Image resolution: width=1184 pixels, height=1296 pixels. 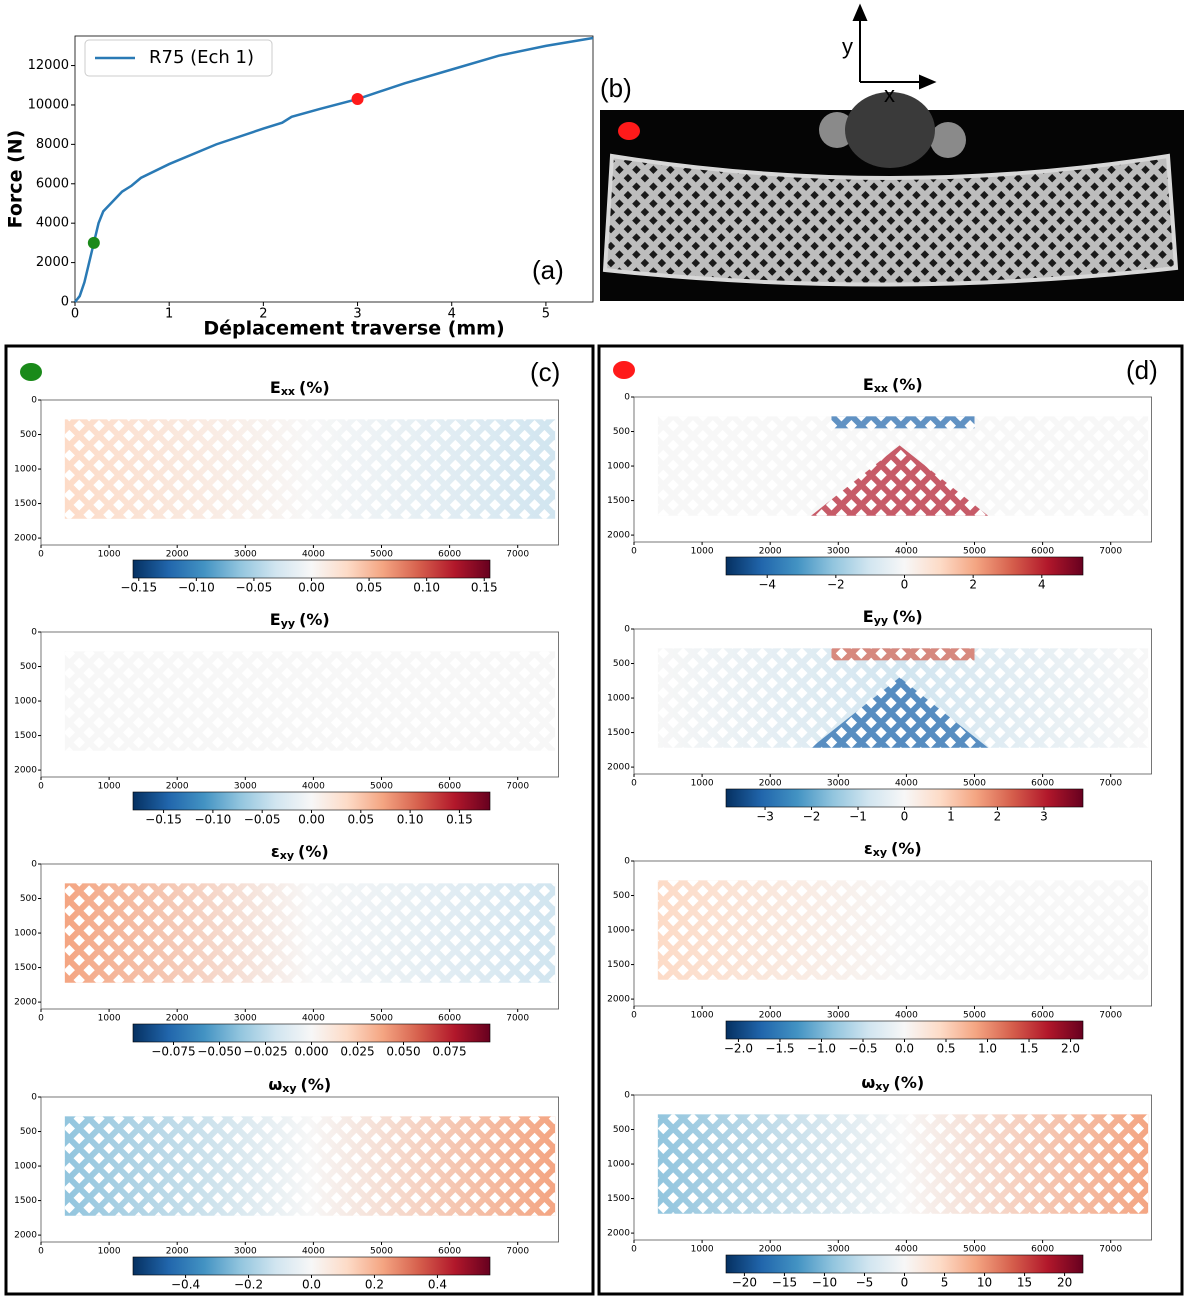 What do you see at coordinates (248, 1285) in the screenshot?
I see `colorbar-tick-label: −0.2` at bounding box center [248, 1285].